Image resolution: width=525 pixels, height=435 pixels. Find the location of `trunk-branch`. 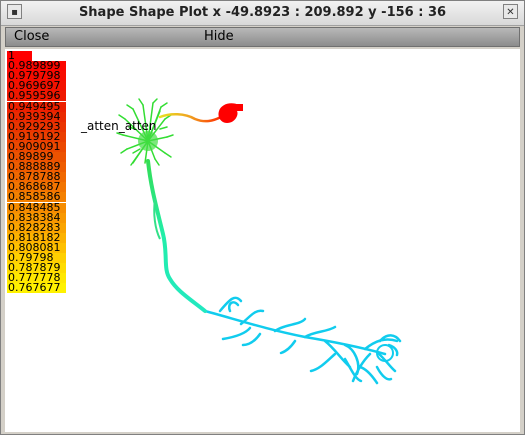

trunk-branch is located at coordinates (157, 219).